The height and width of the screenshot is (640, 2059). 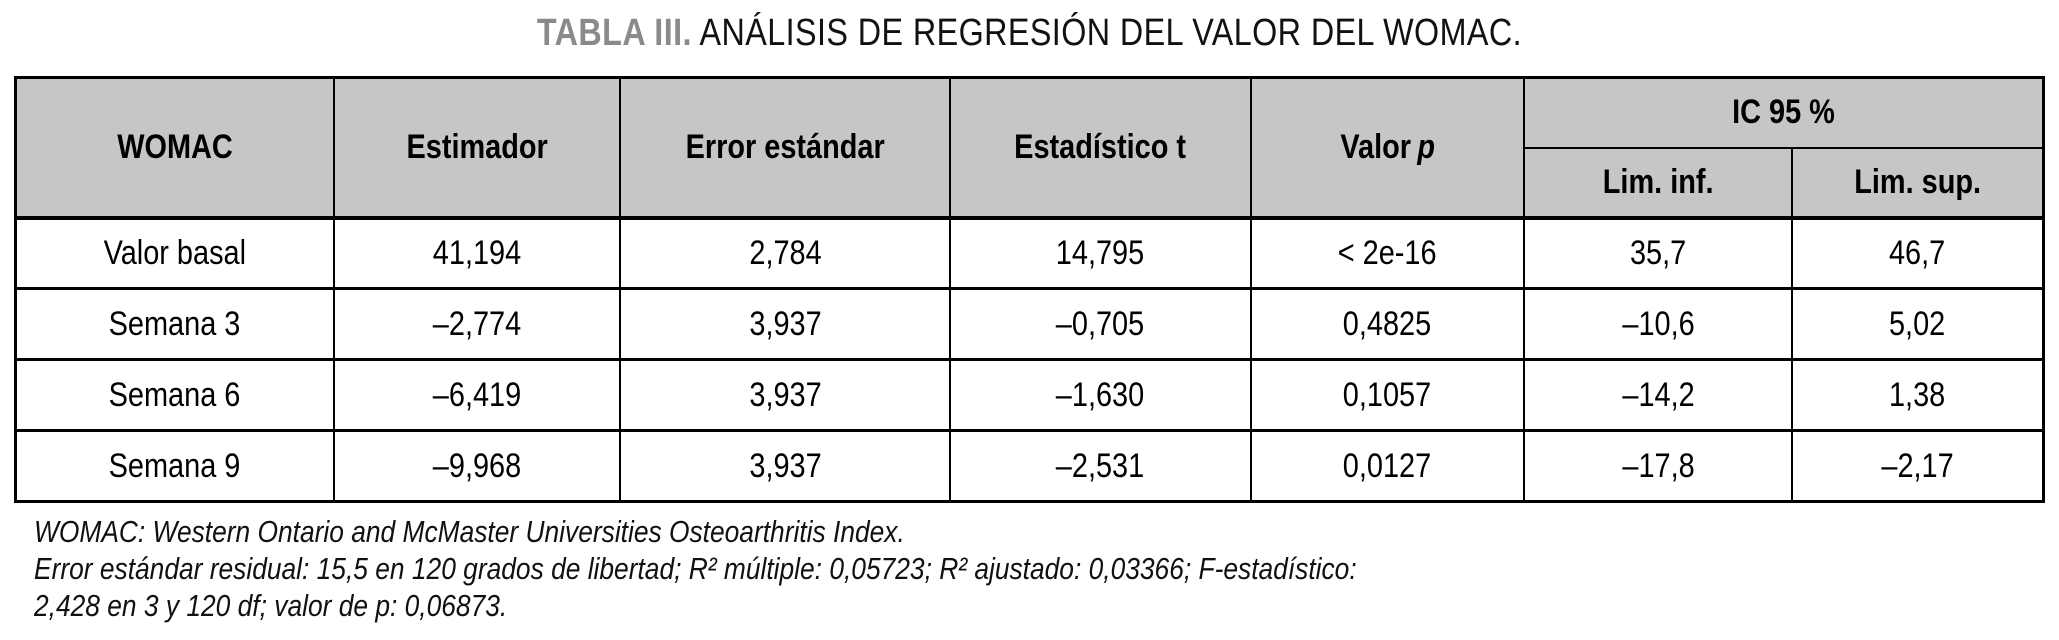 What do you see at coordinates (785, 147) in the screenshot?
I see `col-header-error-estandar: Error estándar` at bounding box center [785, 147].